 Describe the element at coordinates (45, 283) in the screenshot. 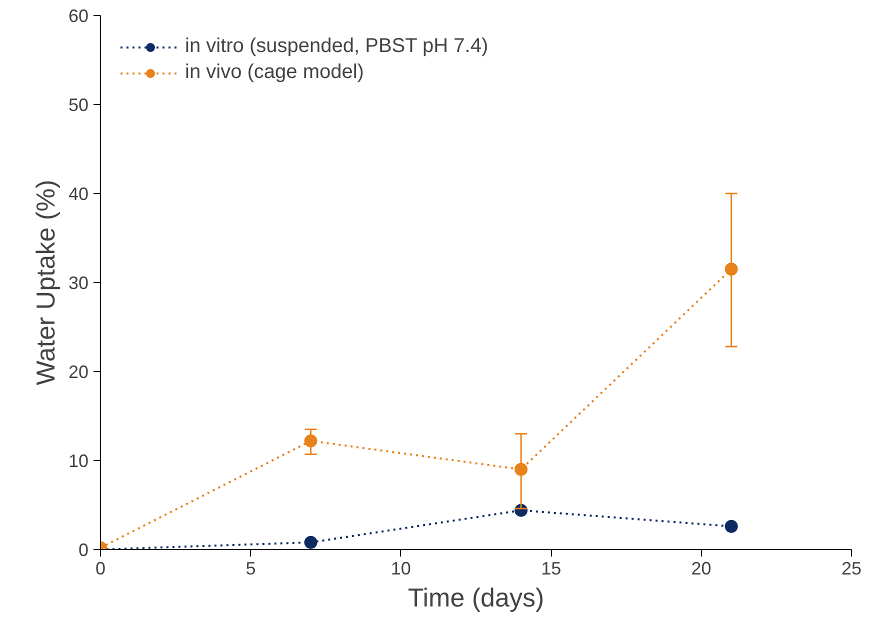

I see `y-axis-title: Water Uptake (%)` at that location.